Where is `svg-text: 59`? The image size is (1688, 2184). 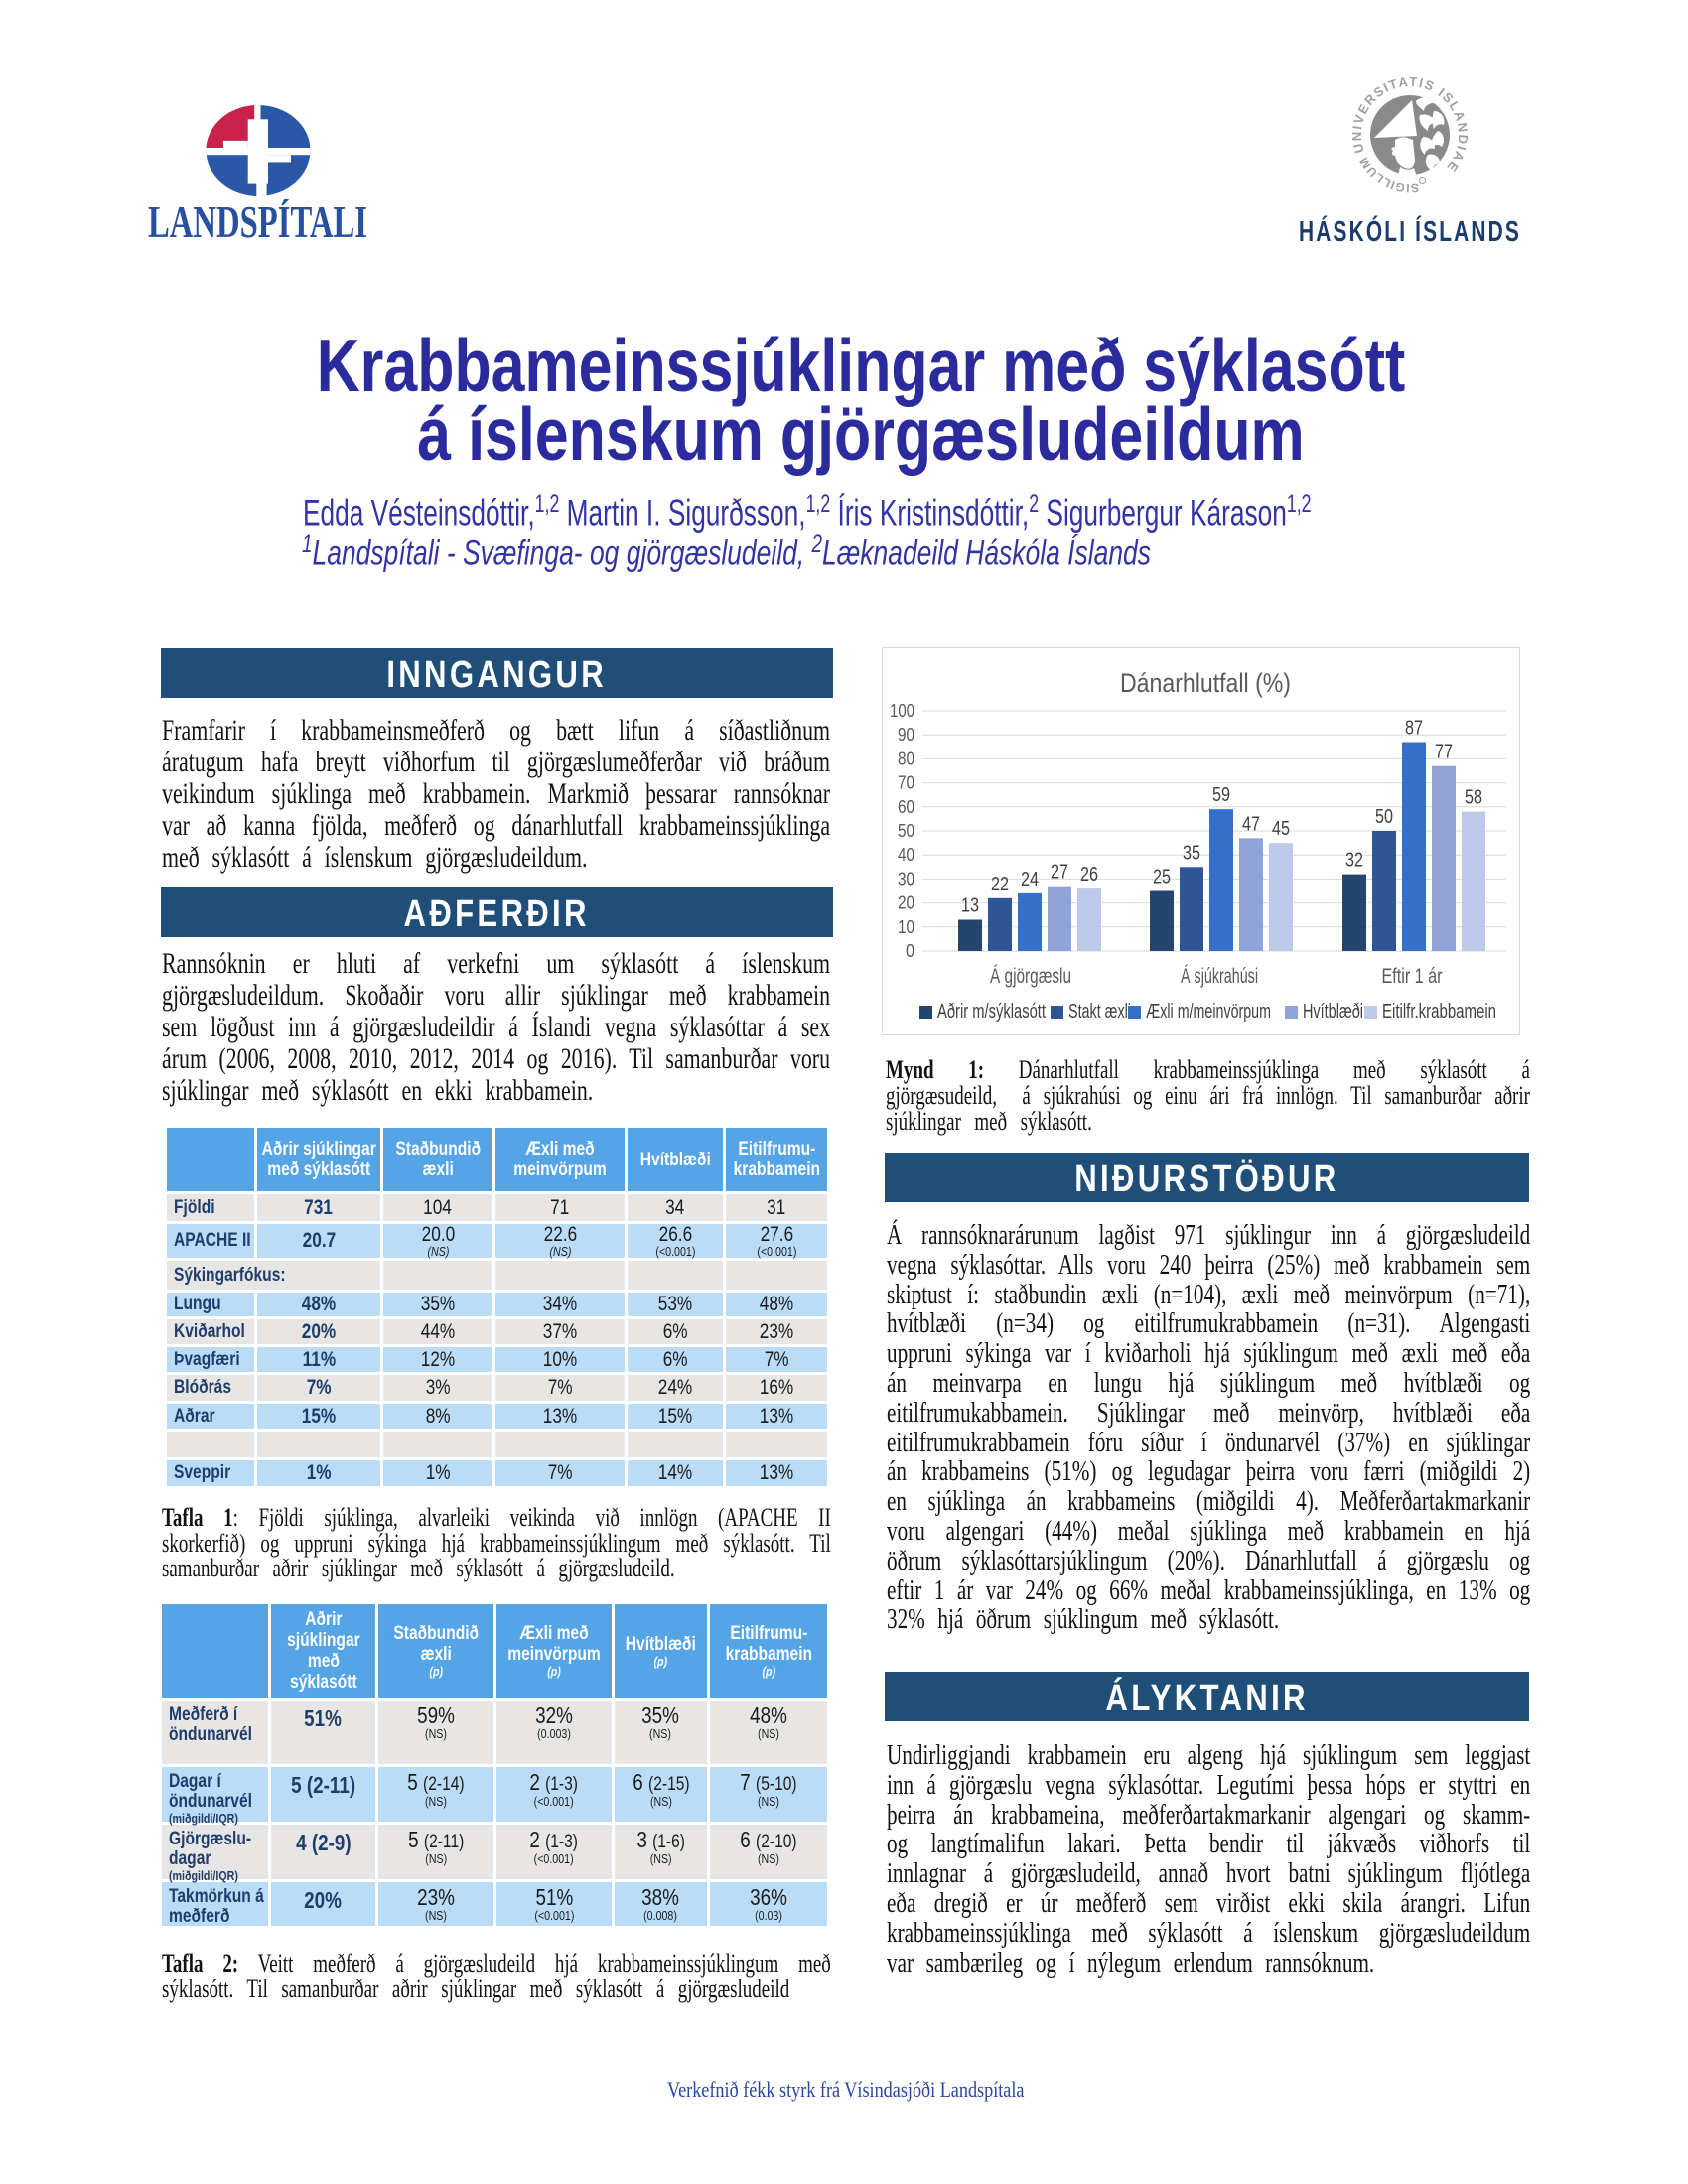 svg-text: 59 is located at coordinates (1221, 795).